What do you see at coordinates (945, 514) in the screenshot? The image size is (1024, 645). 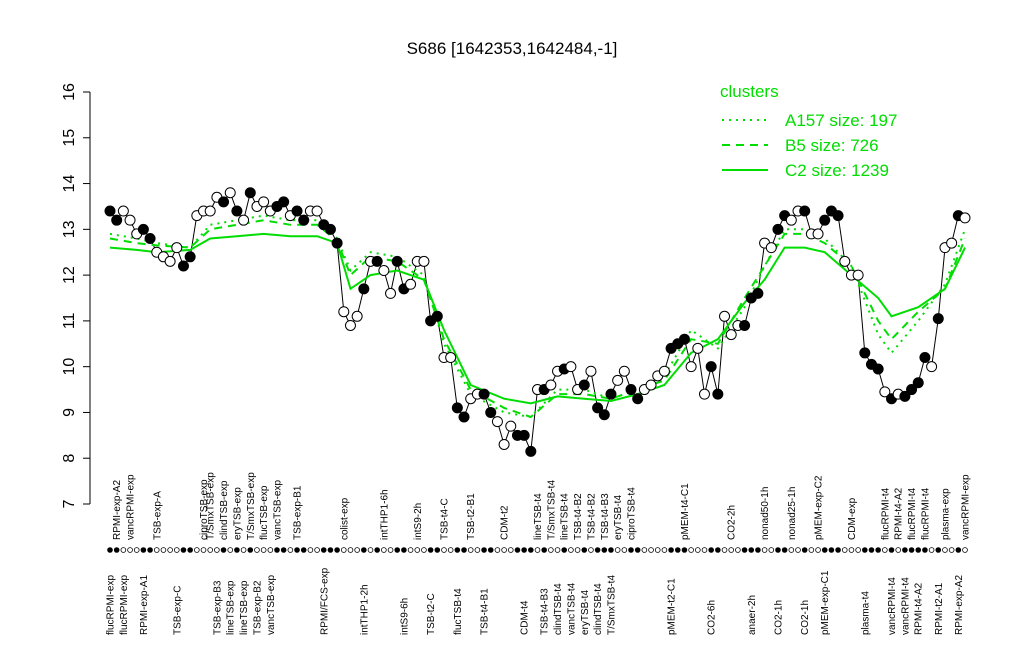 I see `x-tick-label: plasma-exp` at bounding box center [945, 514].